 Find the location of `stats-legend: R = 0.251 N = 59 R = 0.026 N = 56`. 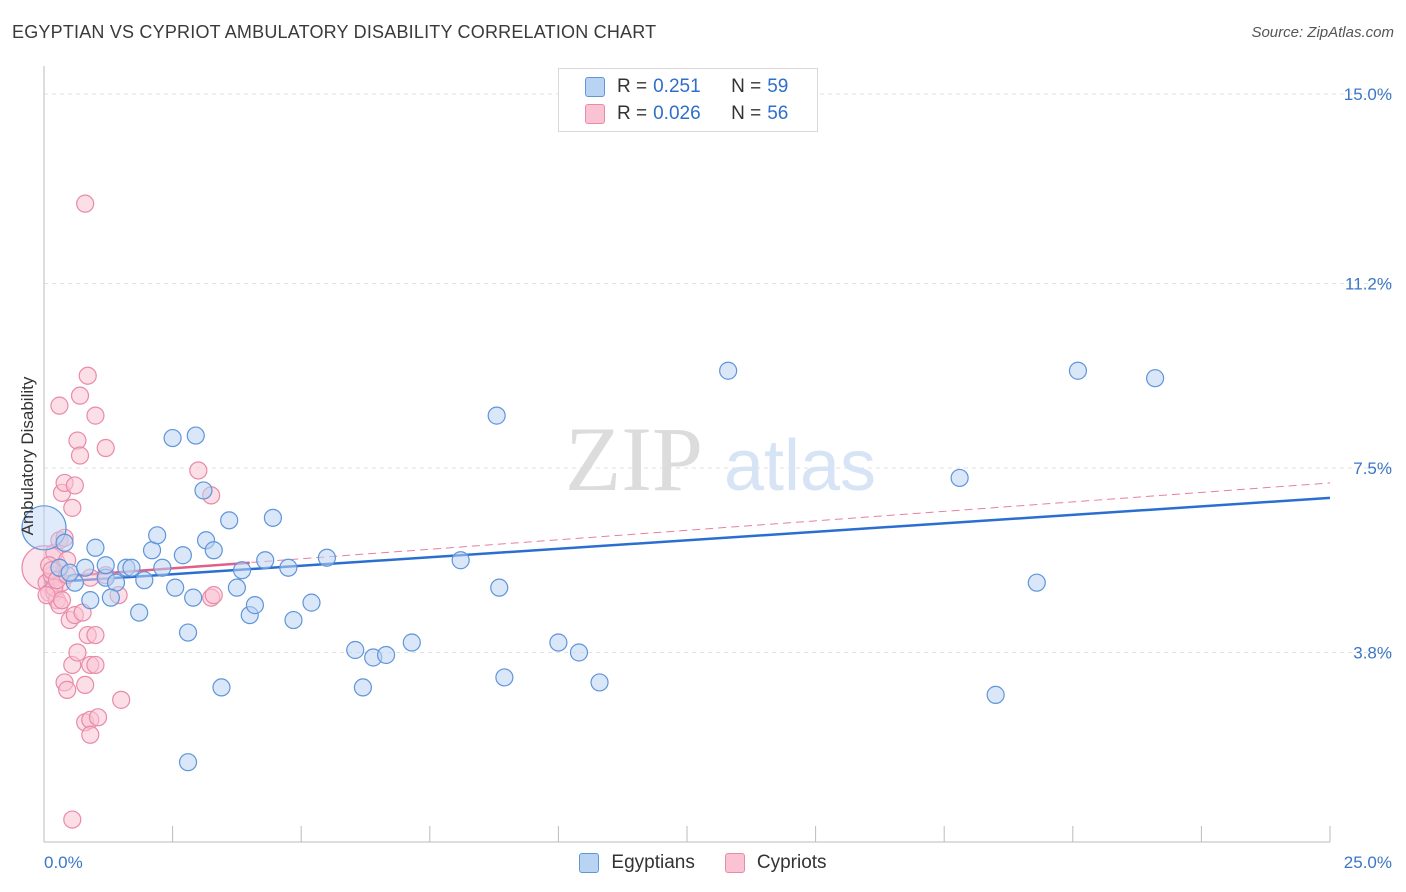

stats-legend: R = 0.251 N = 59 R = 0.026 N = 56 is located at coordinates (688, 100).